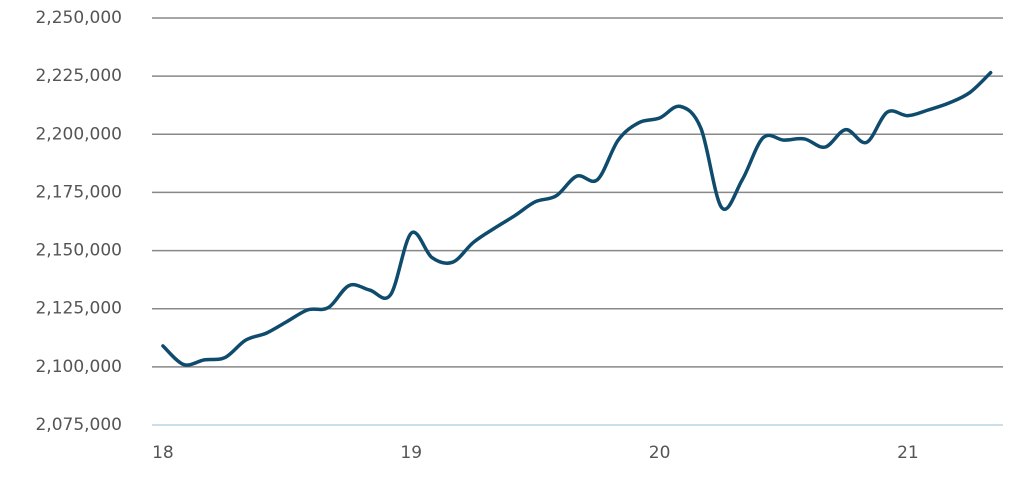  Describe the element at coordinates (78, 18) in the screenshot. I see `y-tick-label: 2,250,000` at that location.